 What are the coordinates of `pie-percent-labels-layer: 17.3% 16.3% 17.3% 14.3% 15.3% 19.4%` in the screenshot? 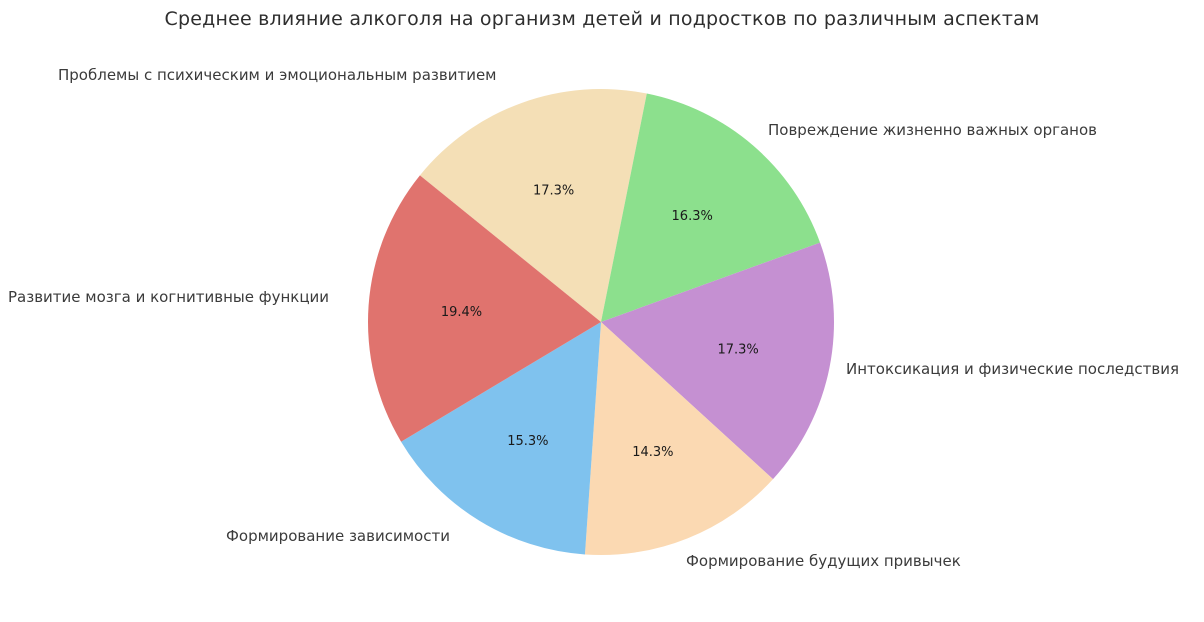 It's located at (600, 322).